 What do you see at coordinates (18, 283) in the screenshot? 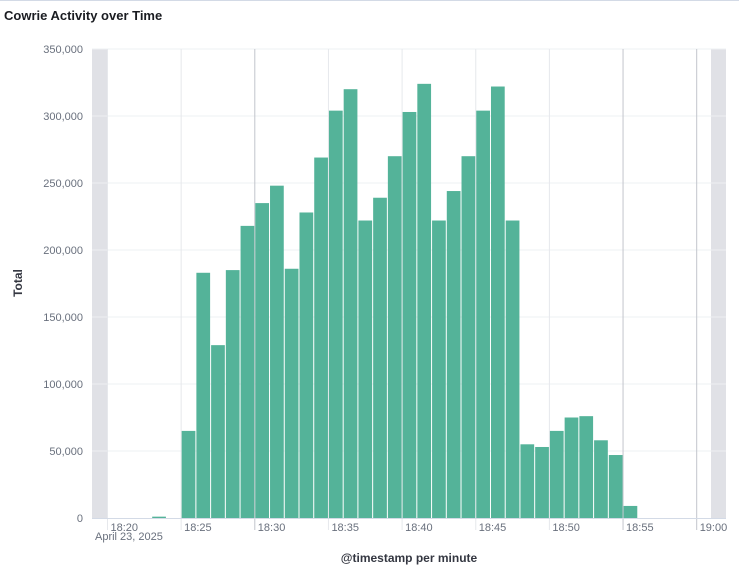
I see `y-axis-title: Total` at bounding box center [18, 283].